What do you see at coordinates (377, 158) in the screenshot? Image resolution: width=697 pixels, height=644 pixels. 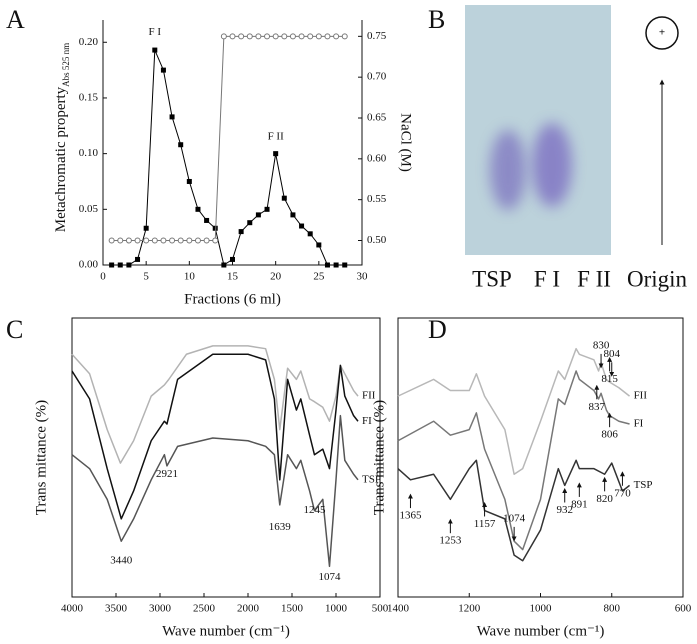 I see `y2-tick-label: 0.60` at bounding box center [377, 158].